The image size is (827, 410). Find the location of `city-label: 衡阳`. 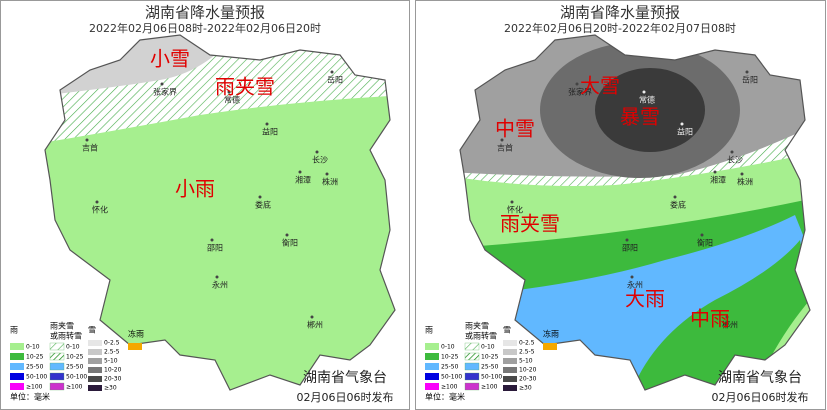

city-label: 衡阳 is located at coordinates (290, 243).